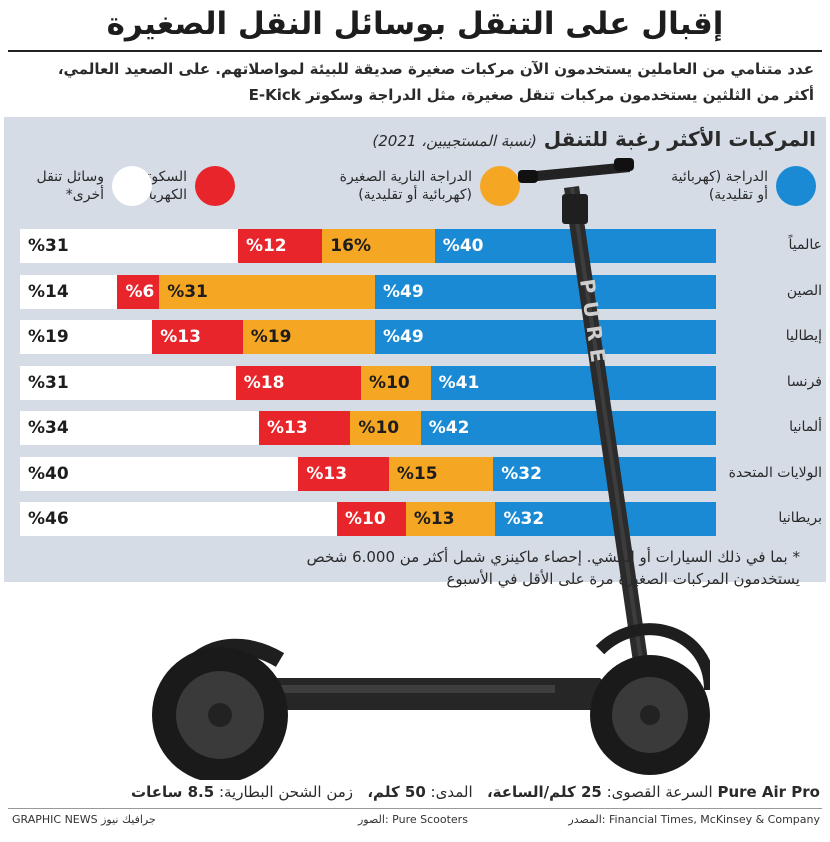  I want to click on chart-title-text: المركبات الأكثر رغبة للتنقل, so click(679, 139).